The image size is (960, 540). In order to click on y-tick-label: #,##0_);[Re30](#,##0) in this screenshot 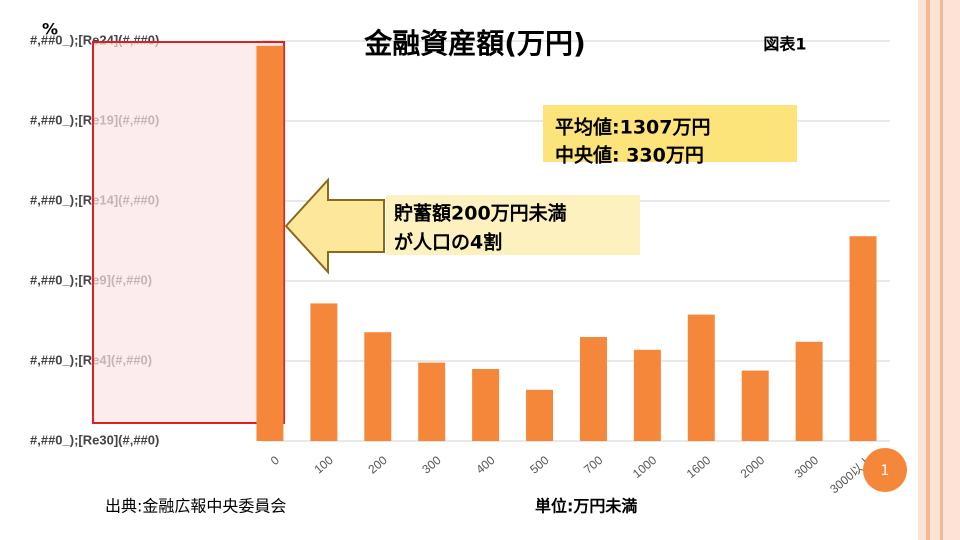, I will do `click(94, 439)`.